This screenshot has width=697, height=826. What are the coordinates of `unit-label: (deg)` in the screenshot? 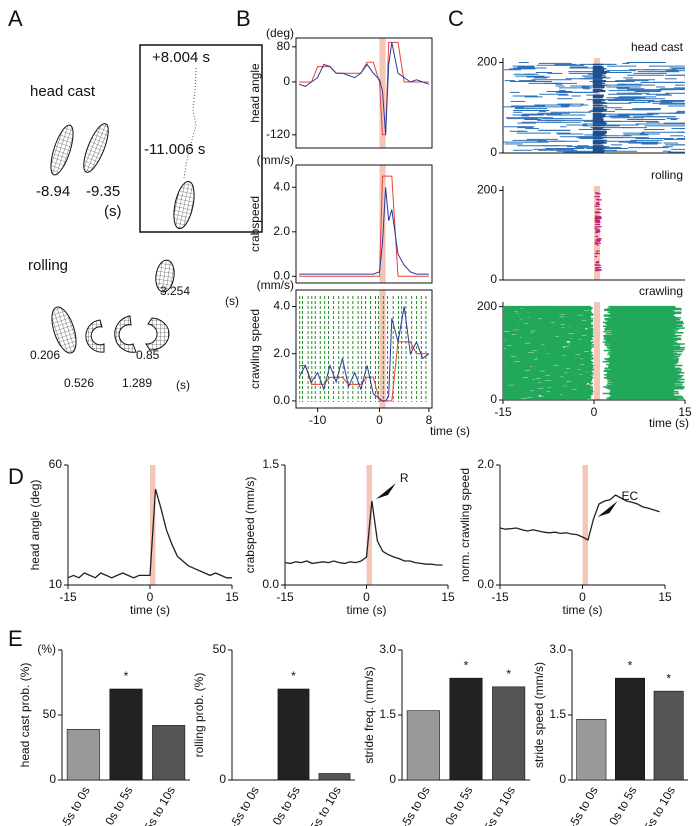 It's located at (280, 33).